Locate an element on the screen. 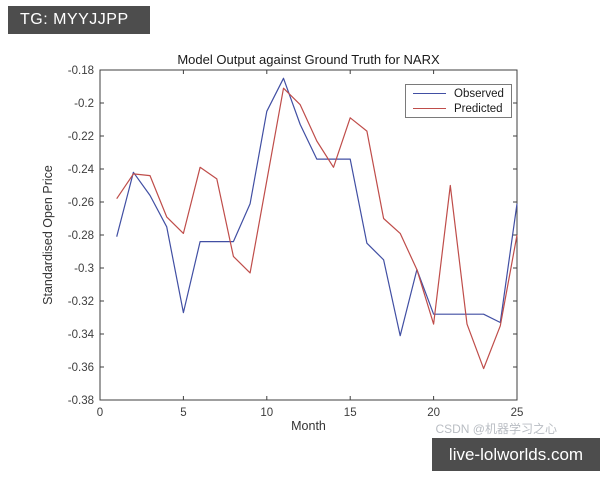  y-tick-label: -0.28 is located at coordinates (81, 236).